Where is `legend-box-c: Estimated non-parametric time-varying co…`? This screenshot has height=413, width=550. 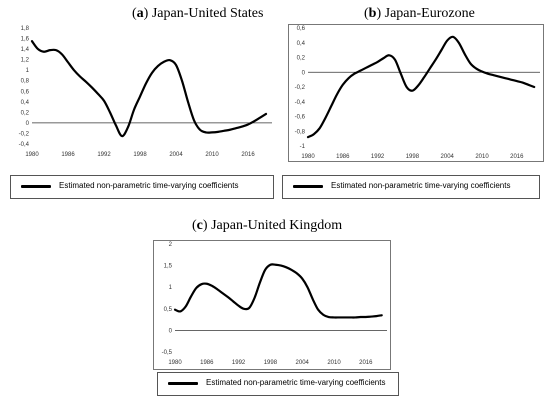 legend-box-c: Estimated non-parametric time-varying co… is located at coordinates (278, 384).